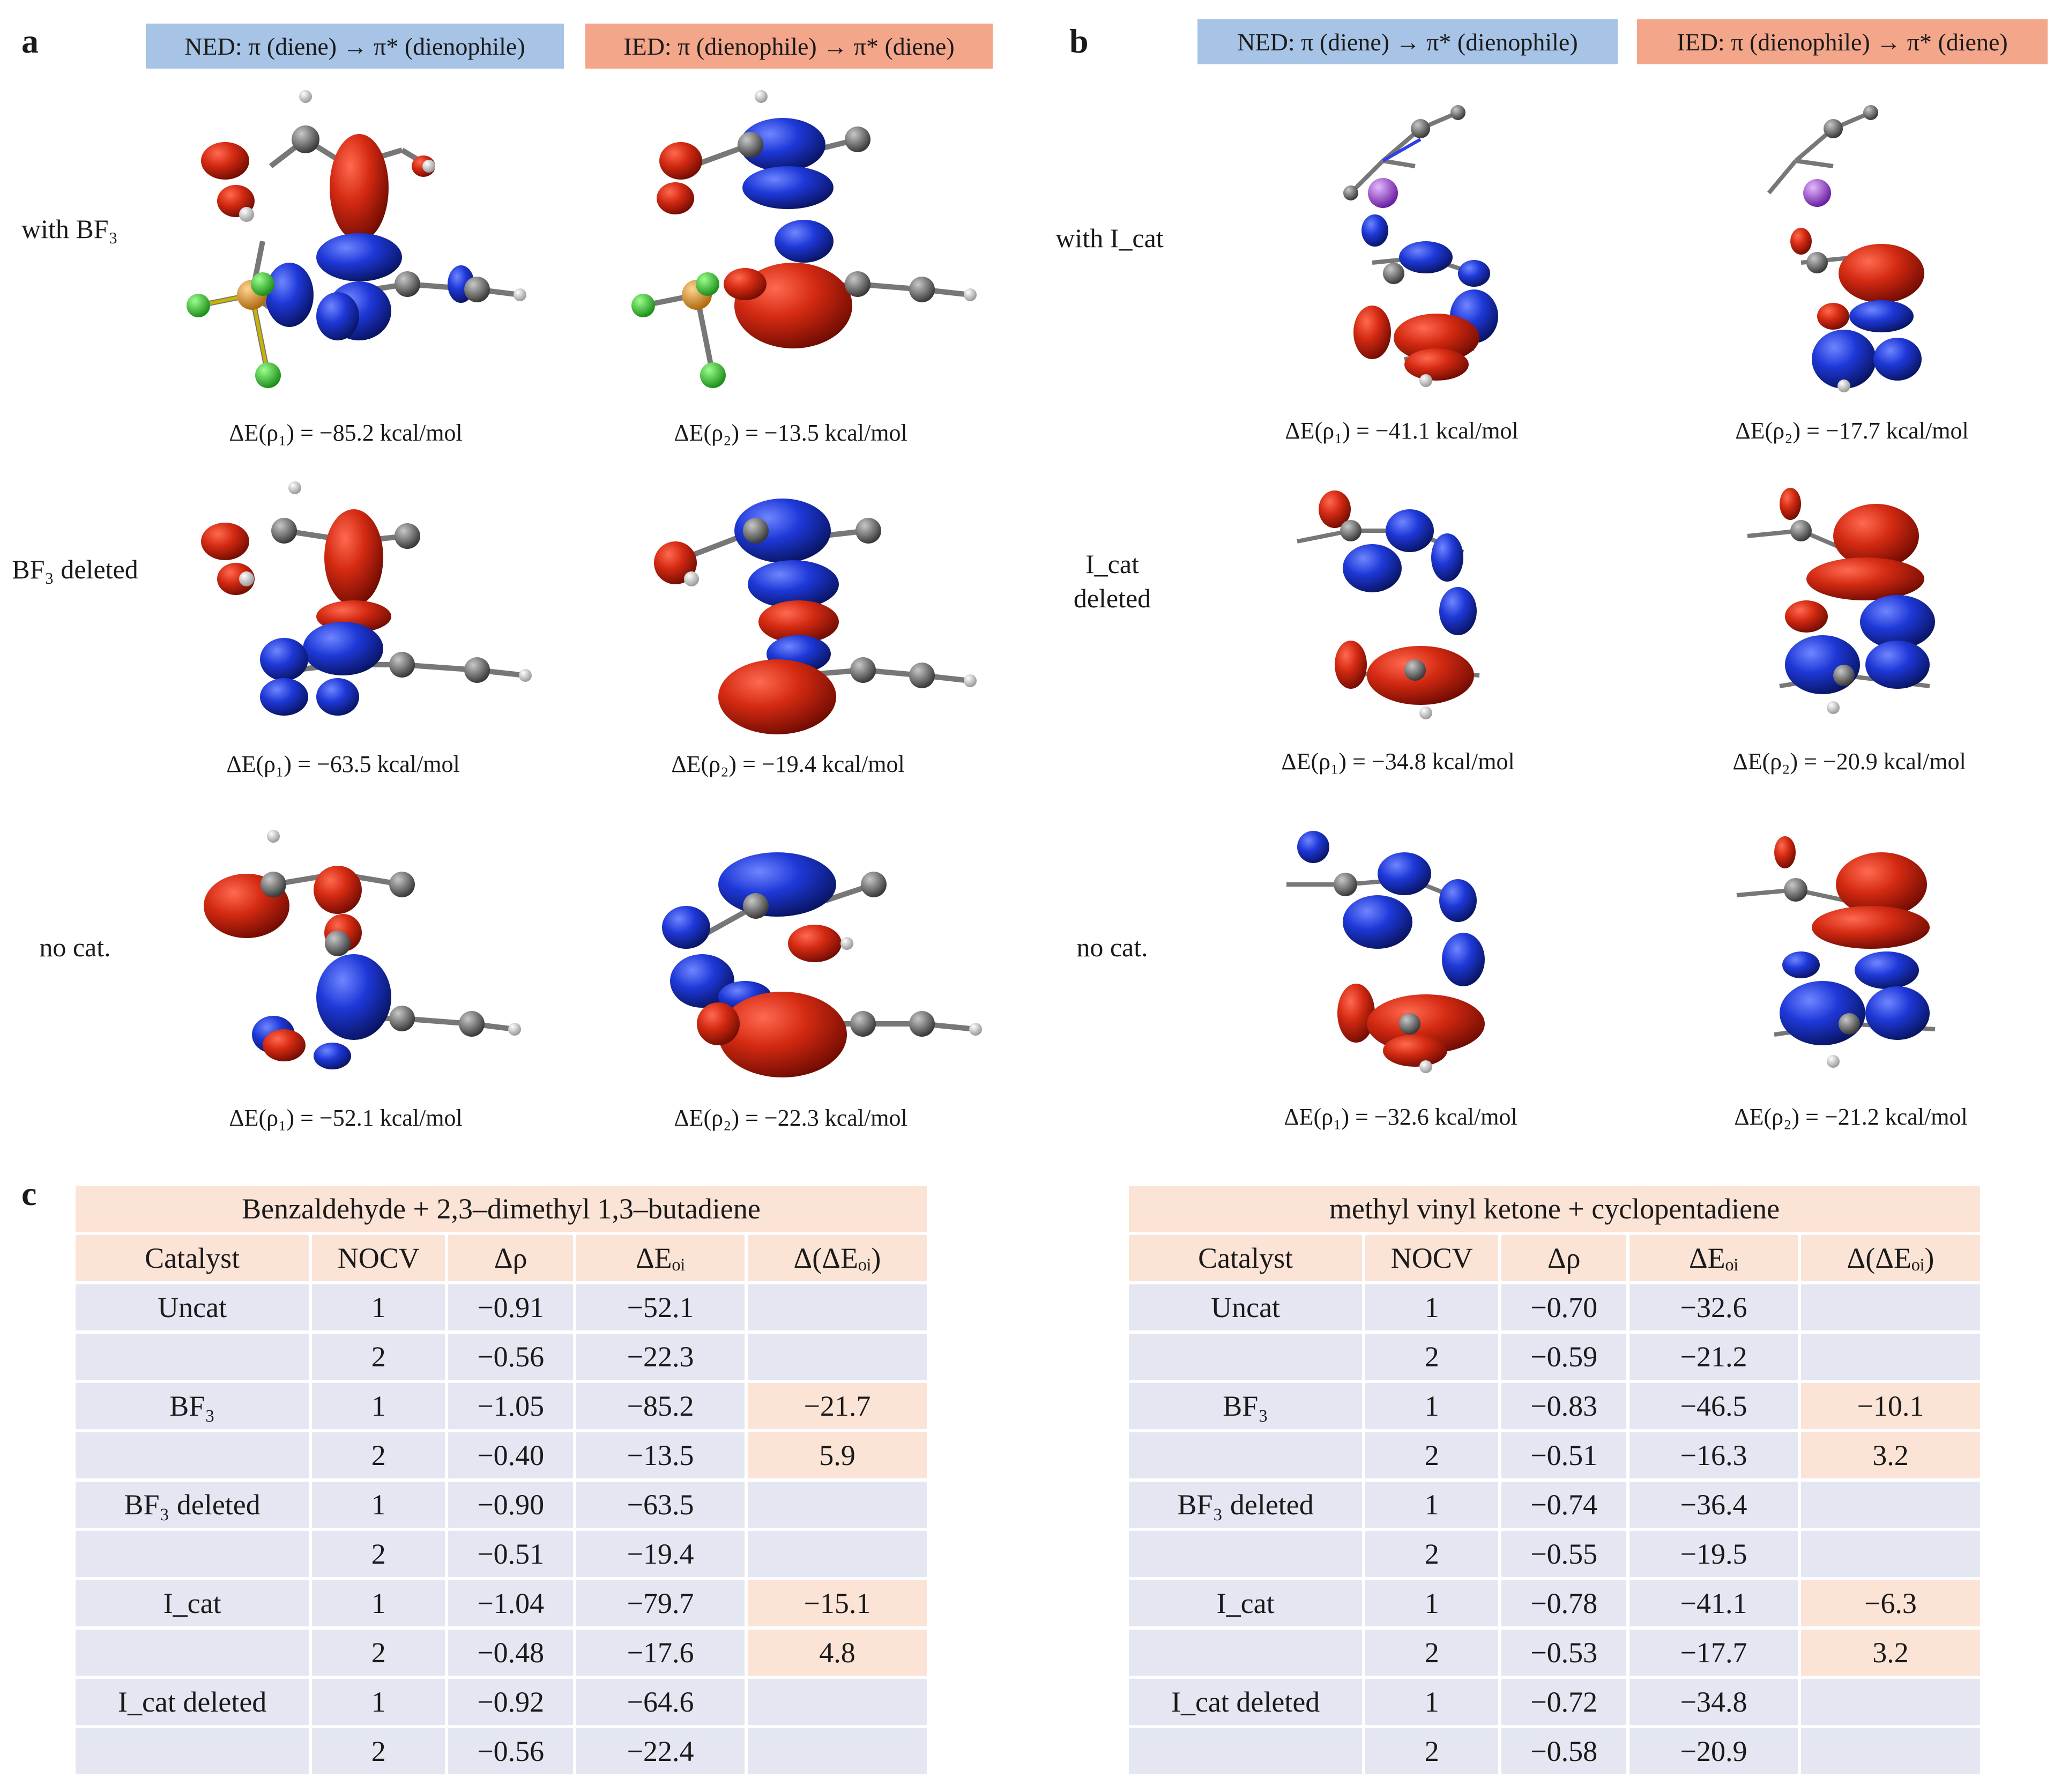 This screenshot has height=1792, width=2061. I want to click on panel-b-row-label-icat-deleted: I_cat deleted, so click(1112, 581).